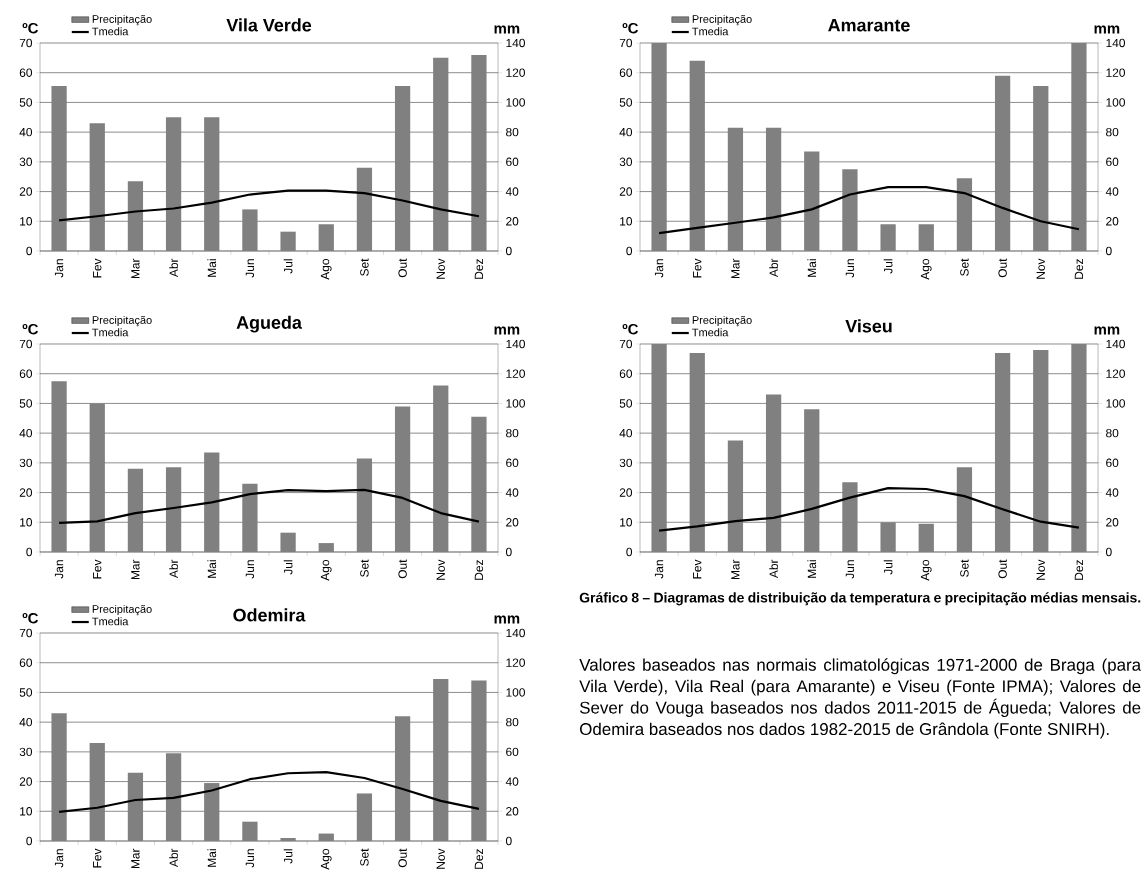 This screenshot has height=881, width=1148. Describe the element at coordinates (860, 698) in the screenshot. I see `text: Valores baseados nas normais climatológicas 1971-2000 de Braga (para Vila Verde), Vila Real (para Amarante) e Viseu (Fonte IPMA); Valores de Sever do Vouga baseados nos dados 2011-2015 de Águeda; Valores de Odemira baseados nos dados 1982-2015 de Grândola (Fonte SNIRH).` at that location.